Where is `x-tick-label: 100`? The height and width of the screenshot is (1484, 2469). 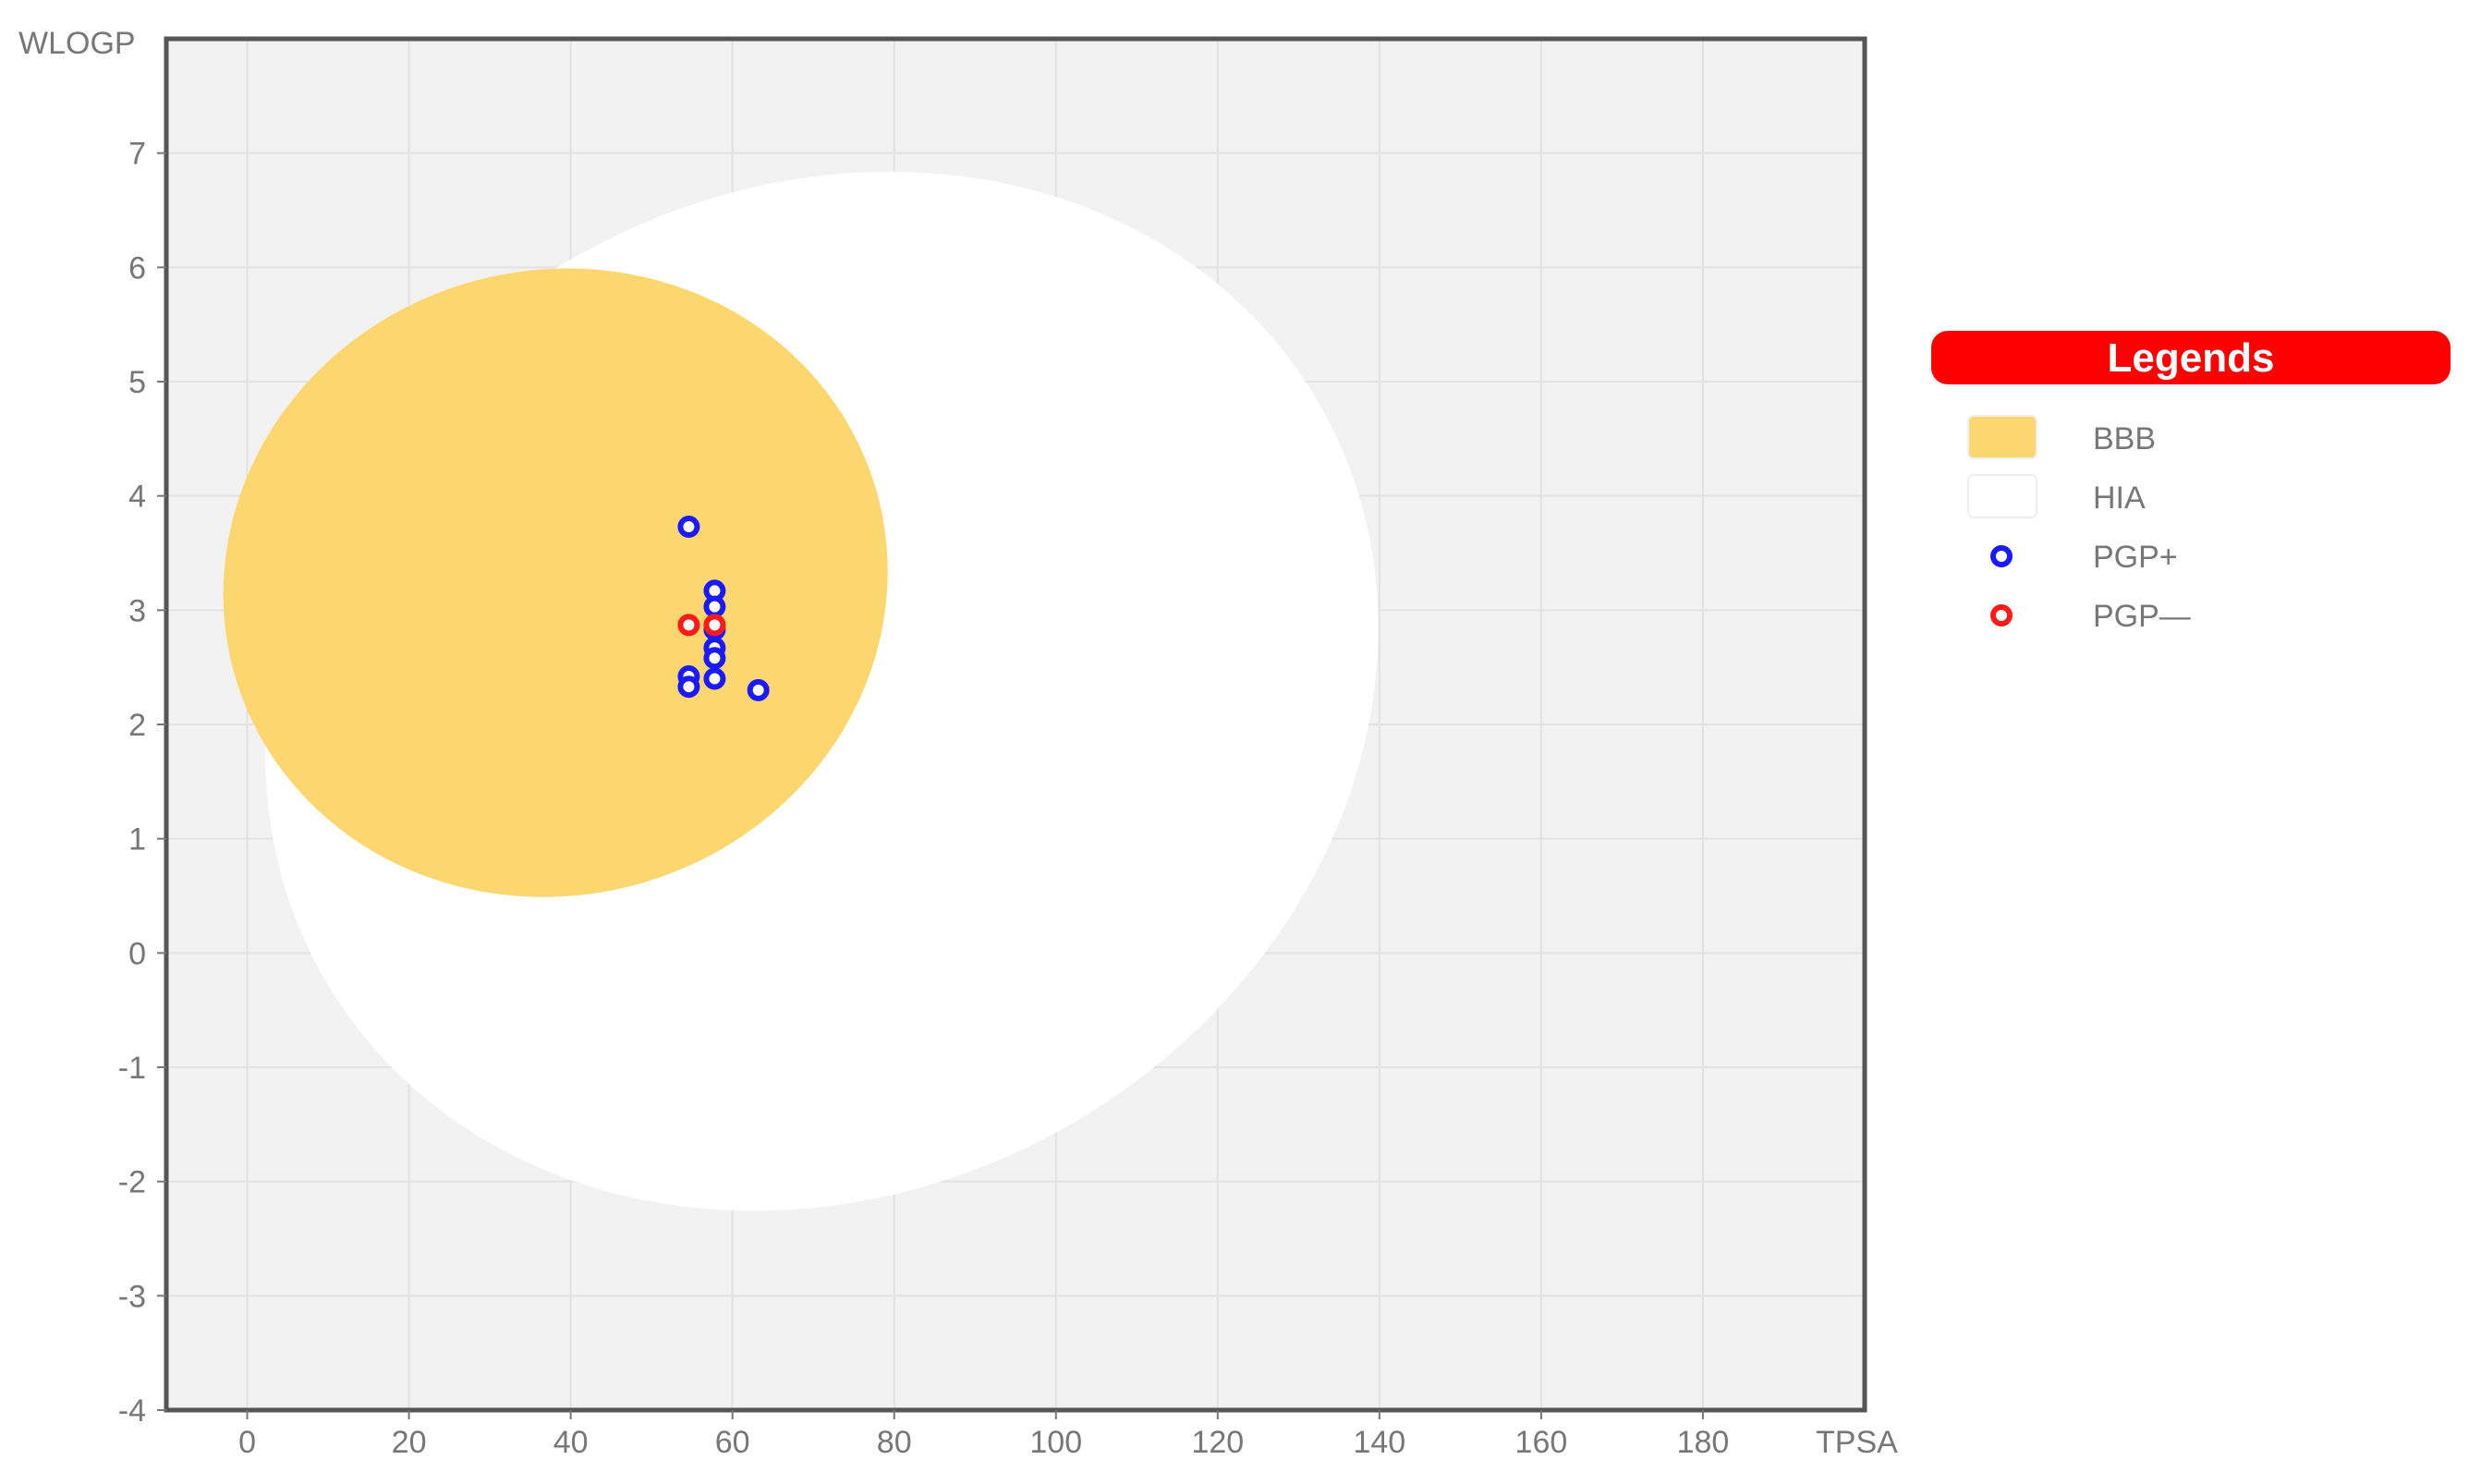 x-tick-label: 100 is located at coordinates (1056, 1442).